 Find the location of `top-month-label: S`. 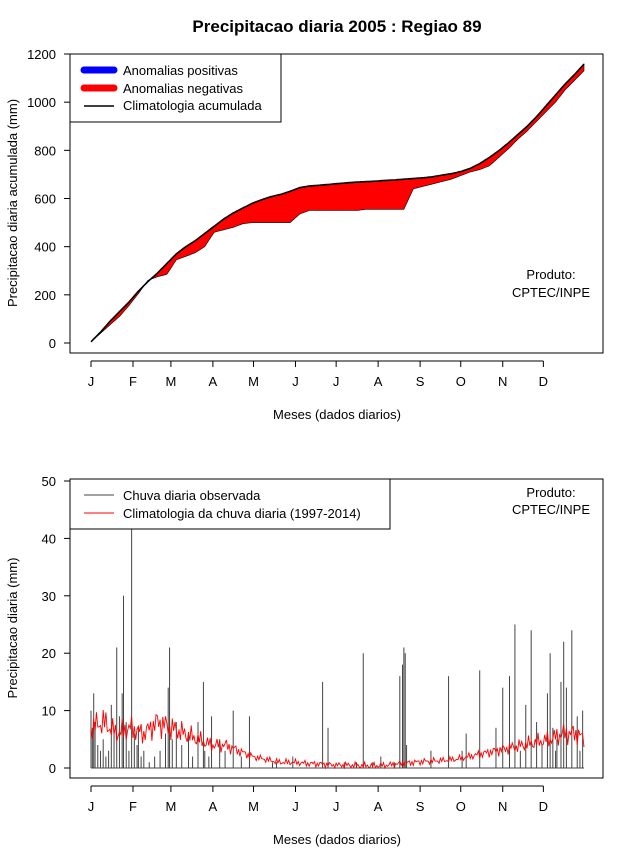

top-month-label: S is located at coordinates (420, 381).